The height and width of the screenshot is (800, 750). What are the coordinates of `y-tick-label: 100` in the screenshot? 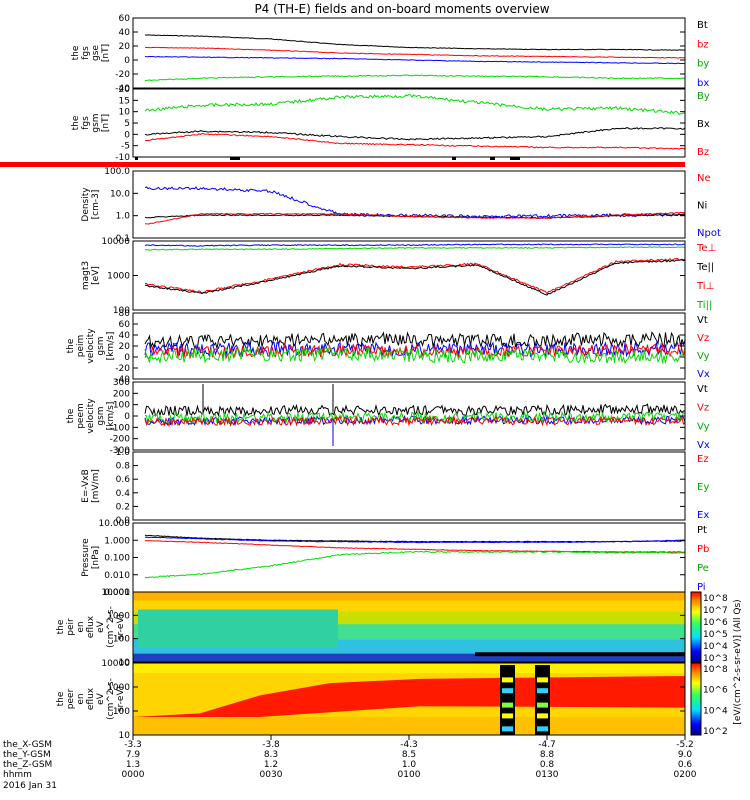 It's located at (121, 311).